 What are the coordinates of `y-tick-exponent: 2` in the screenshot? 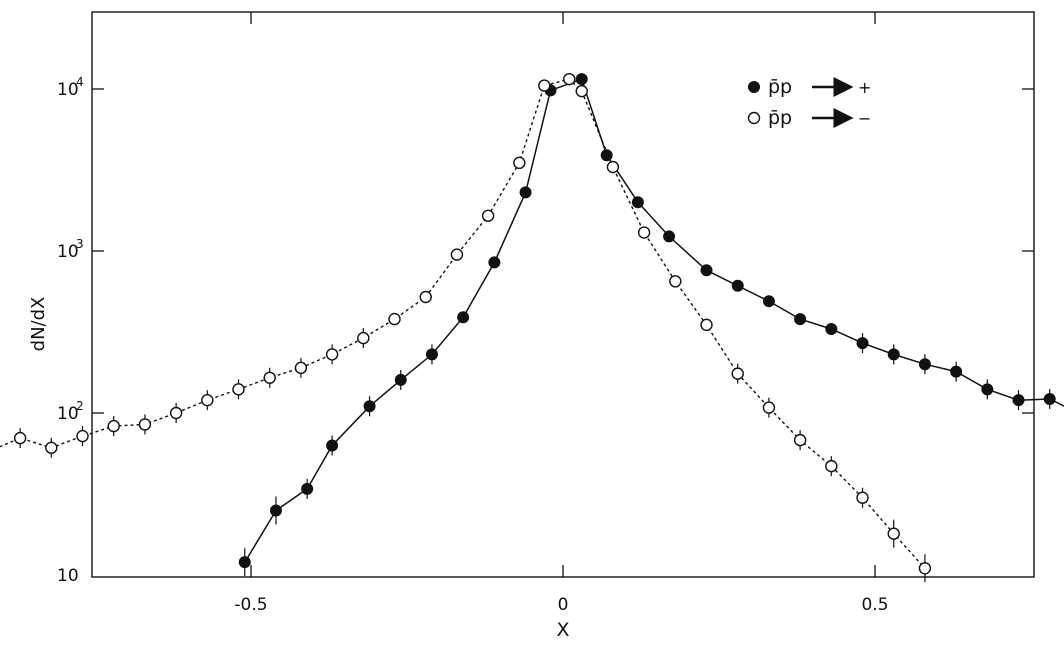 It's located at (80, 406).